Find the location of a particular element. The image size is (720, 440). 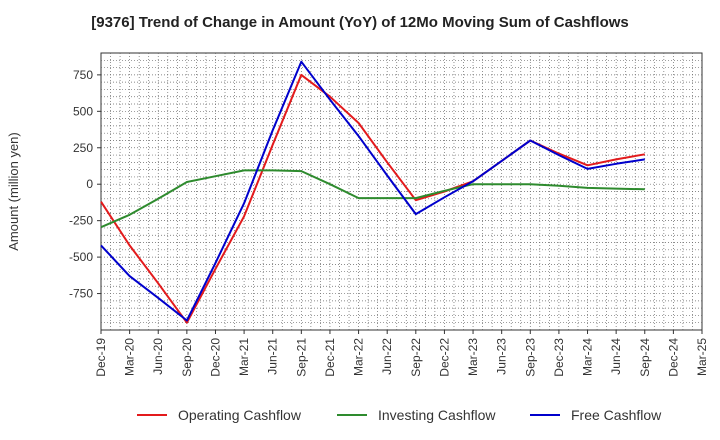

y-tick-label: -500 is located at coordinates (81, 257).